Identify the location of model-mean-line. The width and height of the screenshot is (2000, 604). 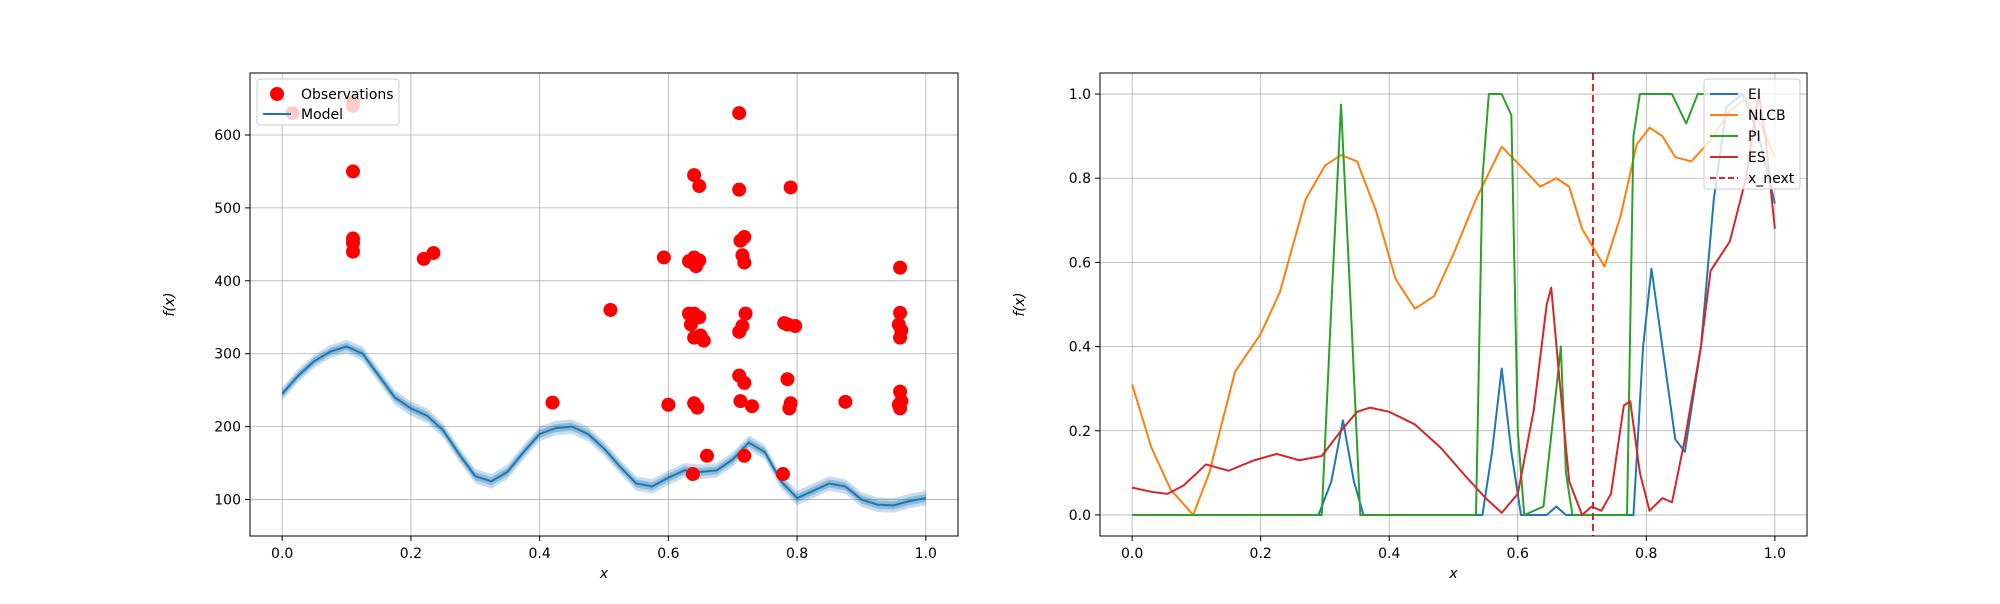
(603, 426).